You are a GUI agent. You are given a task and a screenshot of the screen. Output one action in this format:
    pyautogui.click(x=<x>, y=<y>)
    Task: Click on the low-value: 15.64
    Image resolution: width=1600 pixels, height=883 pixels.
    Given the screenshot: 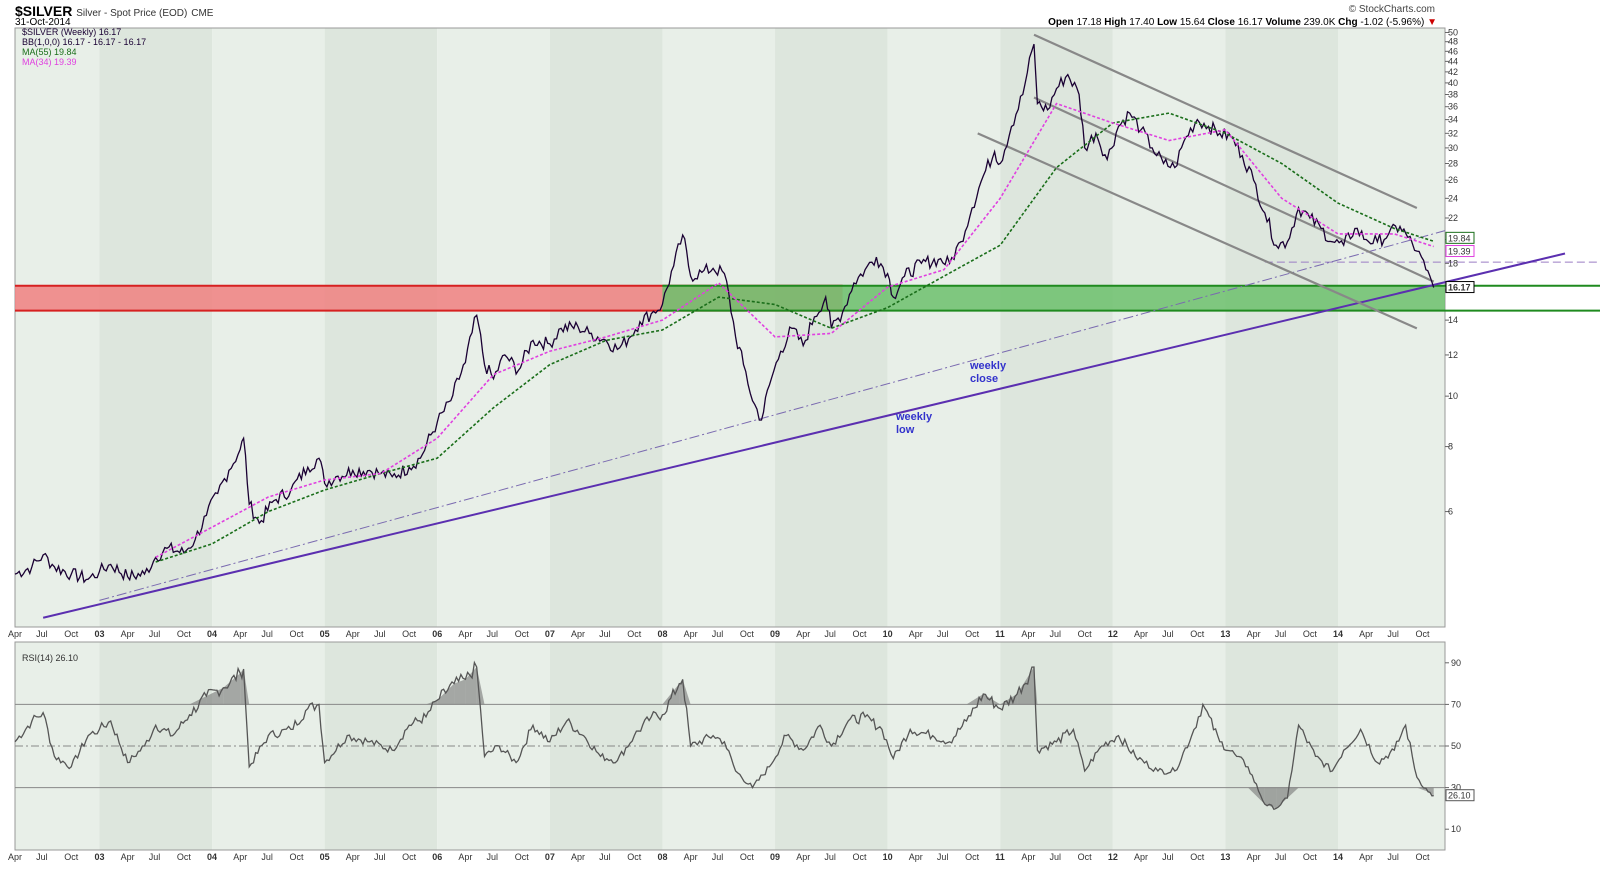 What is the action you would take?
    pyautogui.click(x=1192, y=22)
    